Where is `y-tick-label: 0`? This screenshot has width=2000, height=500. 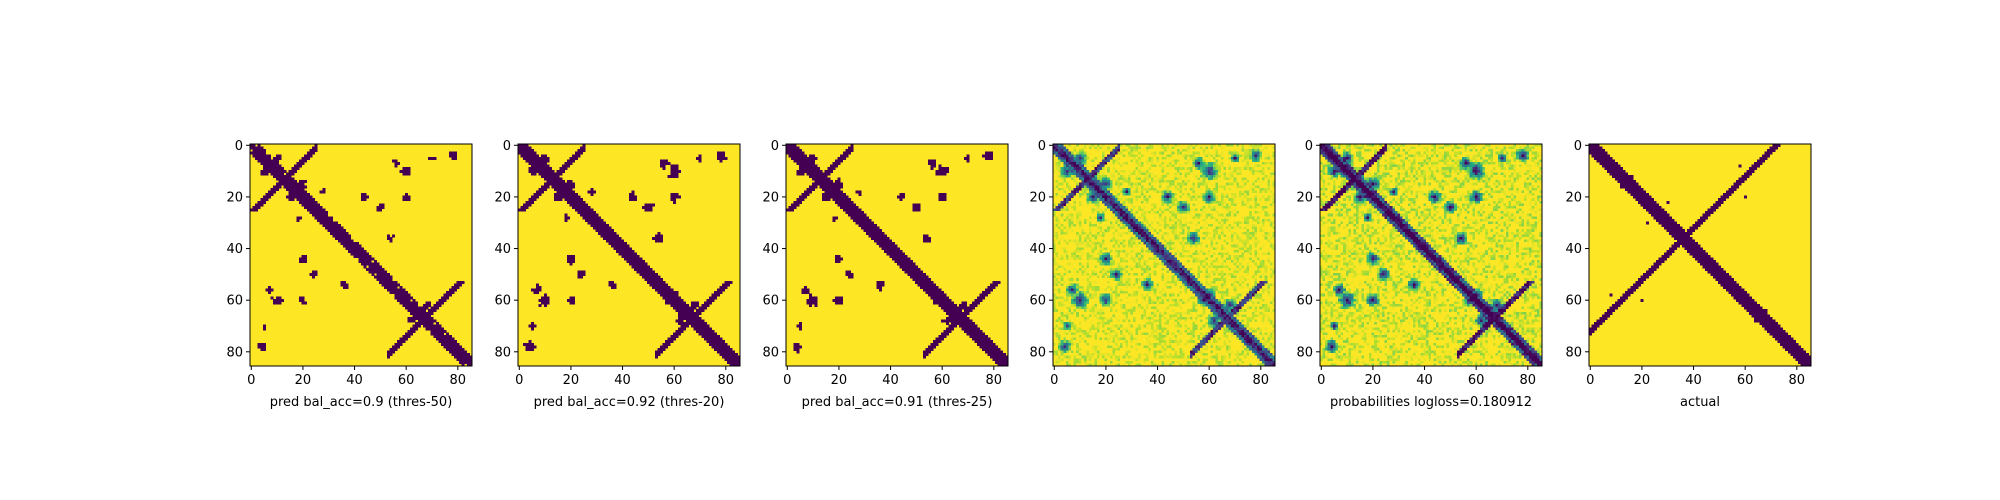 y-tick-label: 0 is located at coordinates (775, 146).